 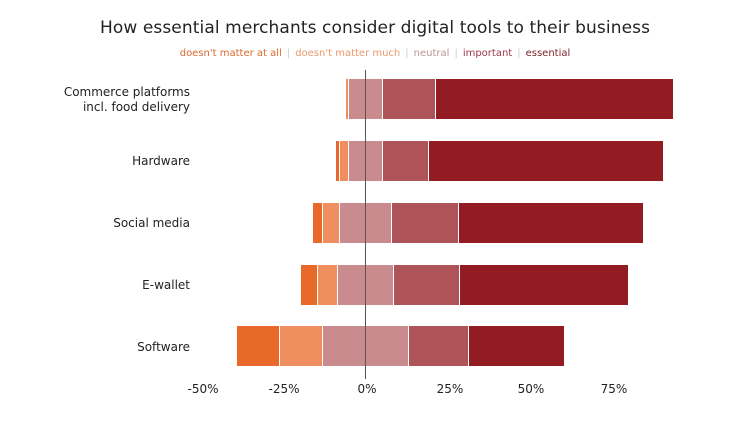 What do you see at coordinates (151, 223) in the screenshot?
I see `row-label-social-media: Social media` at bounding box center [151, 223].